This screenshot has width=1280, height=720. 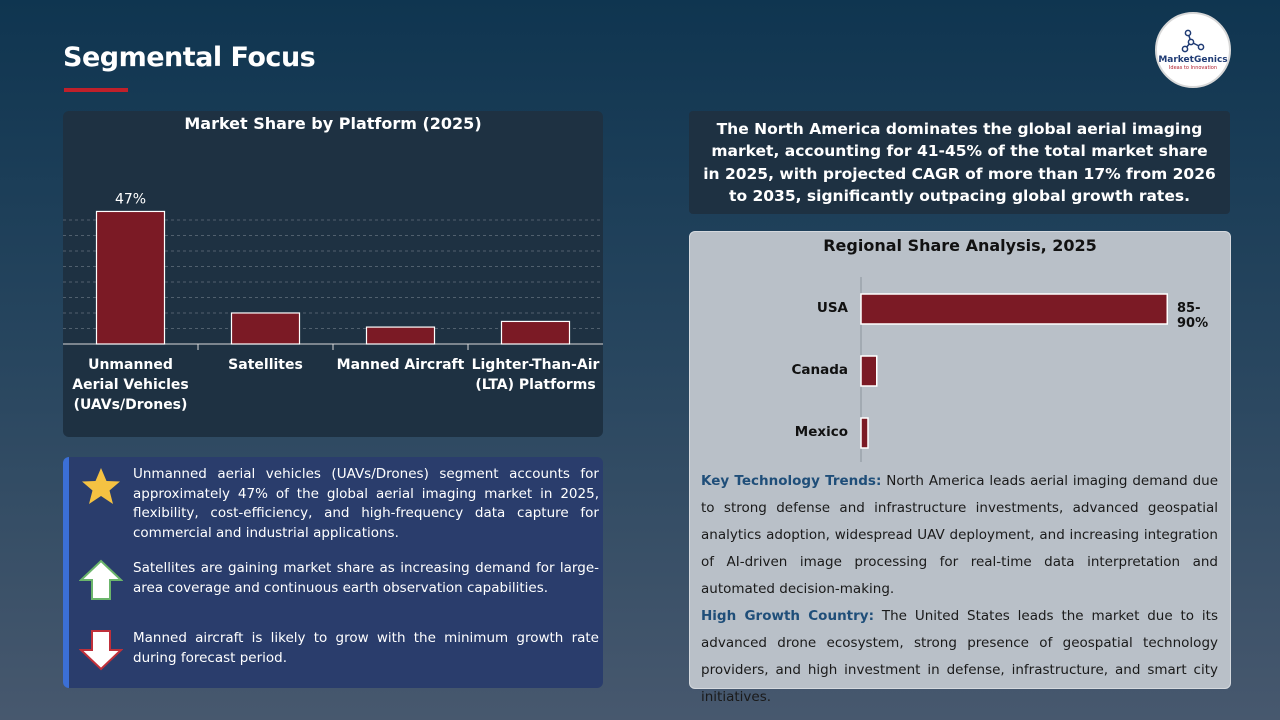 What do you see at coordinates (535, 375) in the screenshot?
I see `category-label-lta: Lighter-Than-Air (LTA) Platforms` at bounding box center [535, 375].